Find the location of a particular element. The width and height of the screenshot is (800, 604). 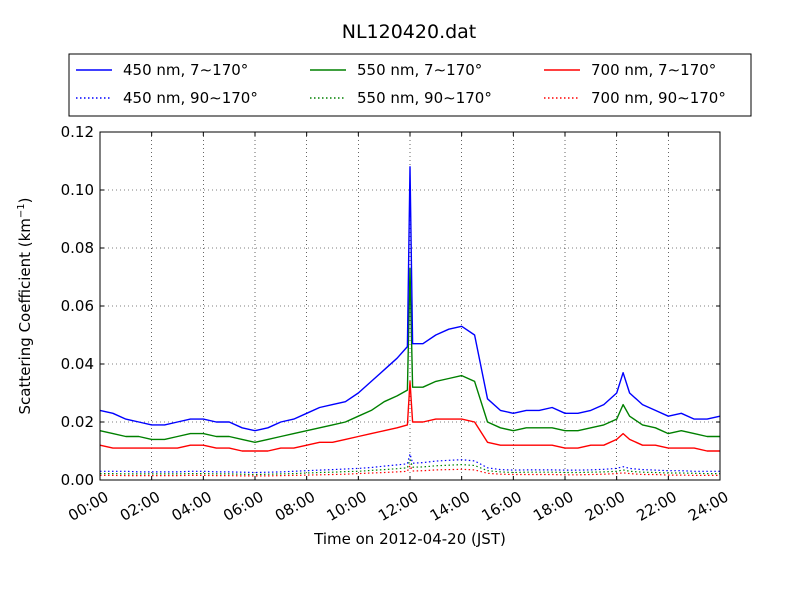

legend-label-4: 550 nm, 90∼170° is located at coordinates (424, 98).